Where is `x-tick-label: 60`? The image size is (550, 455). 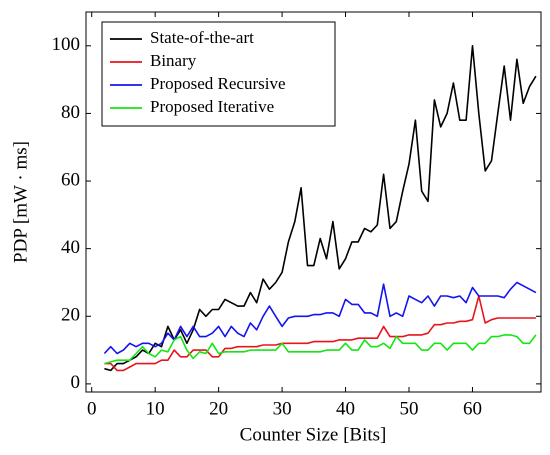 x-tick-label: 60 is located at coordinates (472, 408).